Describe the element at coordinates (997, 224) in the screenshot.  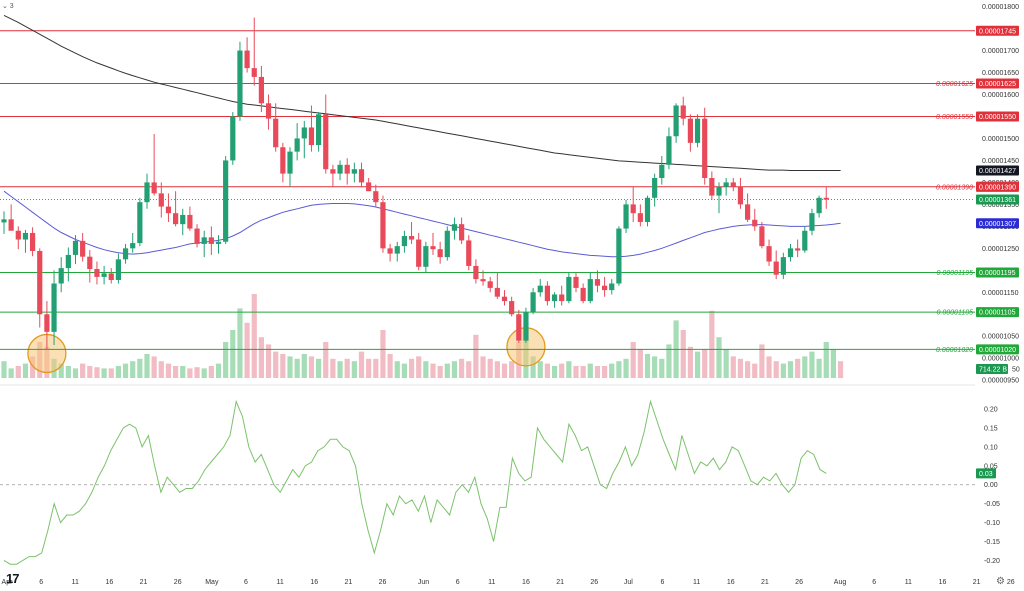
I see `price-tag-text: 0.00001307` at that location.